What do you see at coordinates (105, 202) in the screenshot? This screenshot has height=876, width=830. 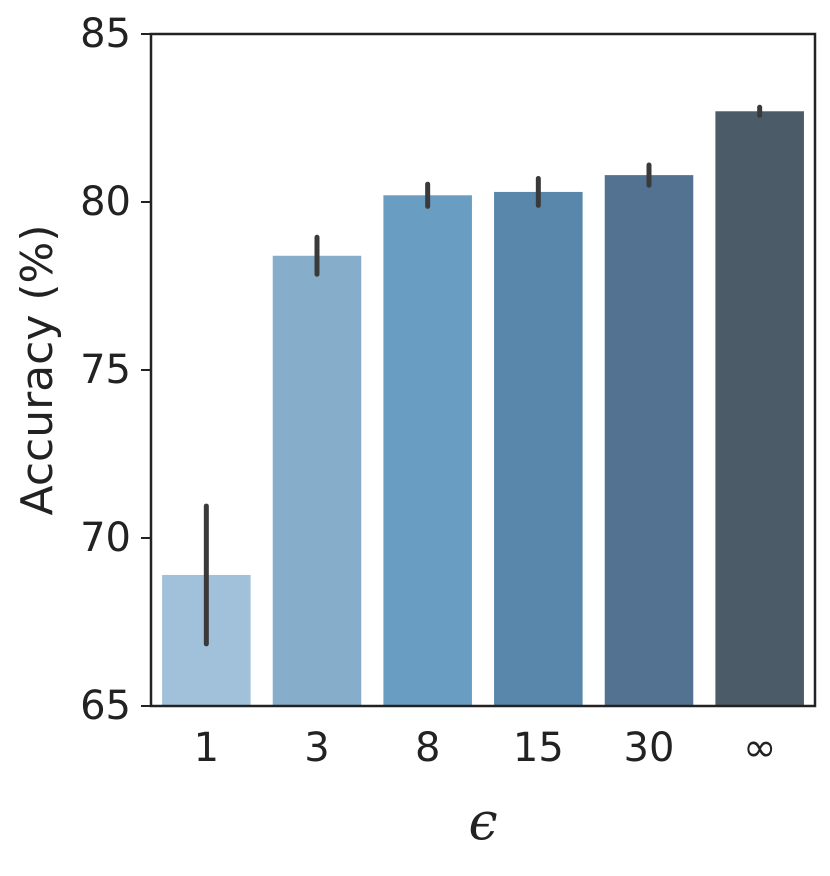 I see `y-tick-label: 80` at bounding box center [105, 202].